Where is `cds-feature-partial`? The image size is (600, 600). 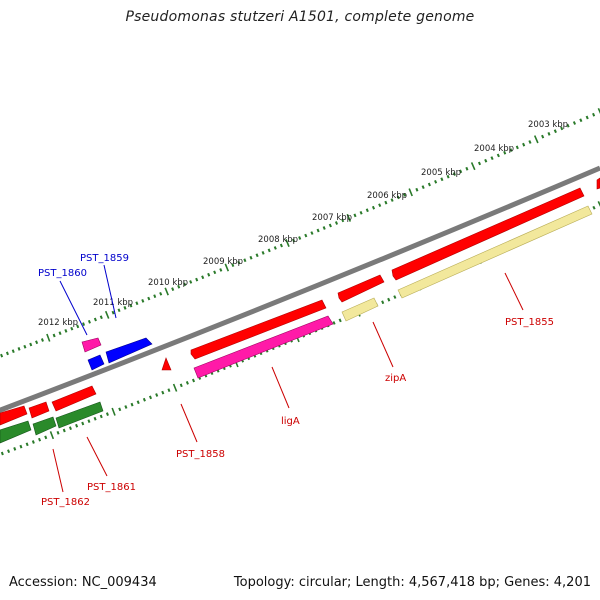
cds-feature-partial is located at coordinates (598, 183).